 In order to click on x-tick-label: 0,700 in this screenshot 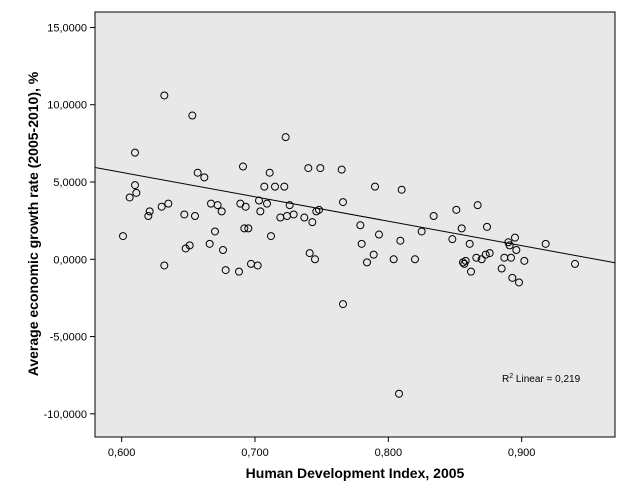, I will do `click(255, 453)`.